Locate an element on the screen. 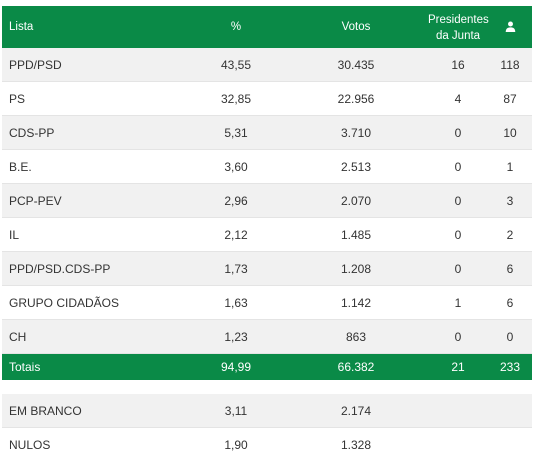  cell-votos: 1.485 is located at coordinates (356, 234).